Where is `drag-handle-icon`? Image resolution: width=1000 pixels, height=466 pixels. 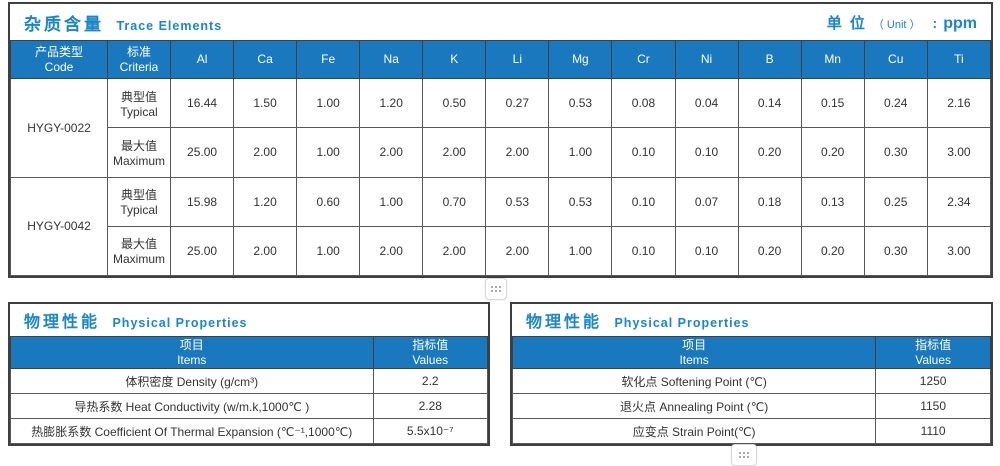 drag-handle-icon is located at coordinates (496, 289).